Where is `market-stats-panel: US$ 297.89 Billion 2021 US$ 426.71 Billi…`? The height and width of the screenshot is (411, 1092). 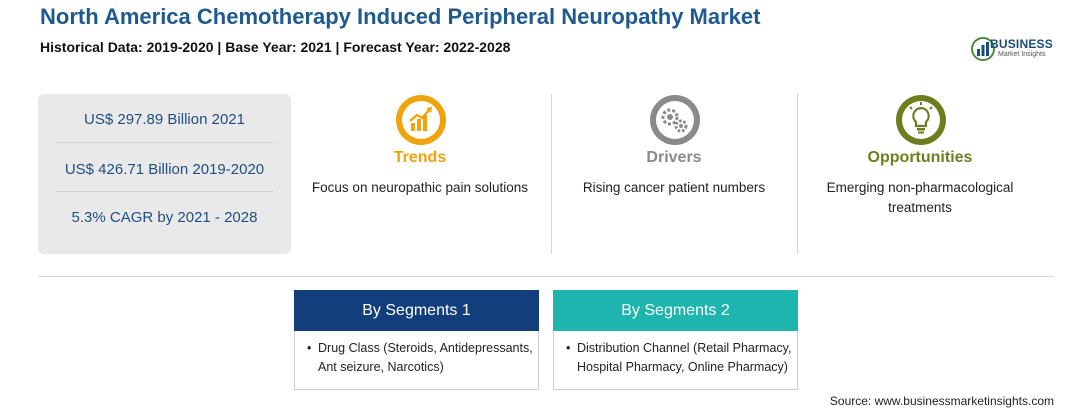
market-stats-panel: US$ 297.89 Billion 2021 US$ 426.71 Billi… is located at coordinates (164, 174).